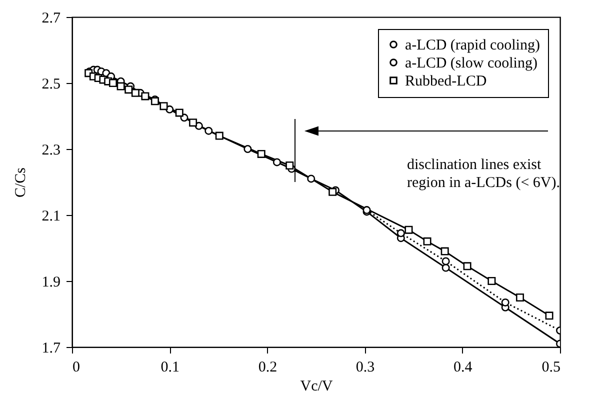 This screenshot has height=405, width=599. I want to click on x-tick-label: 0.1, so click(170, 368).